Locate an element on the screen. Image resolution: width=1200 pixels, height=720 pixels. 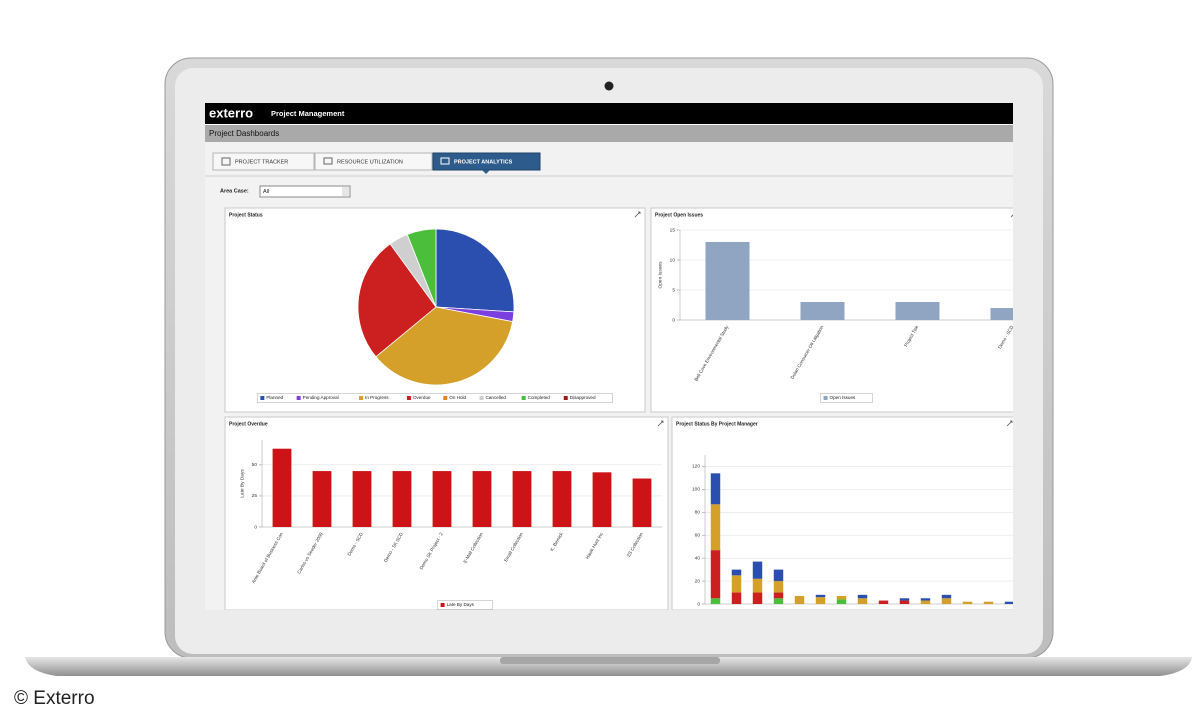
panel-title: Project Status is located at coordinates (246, 215).